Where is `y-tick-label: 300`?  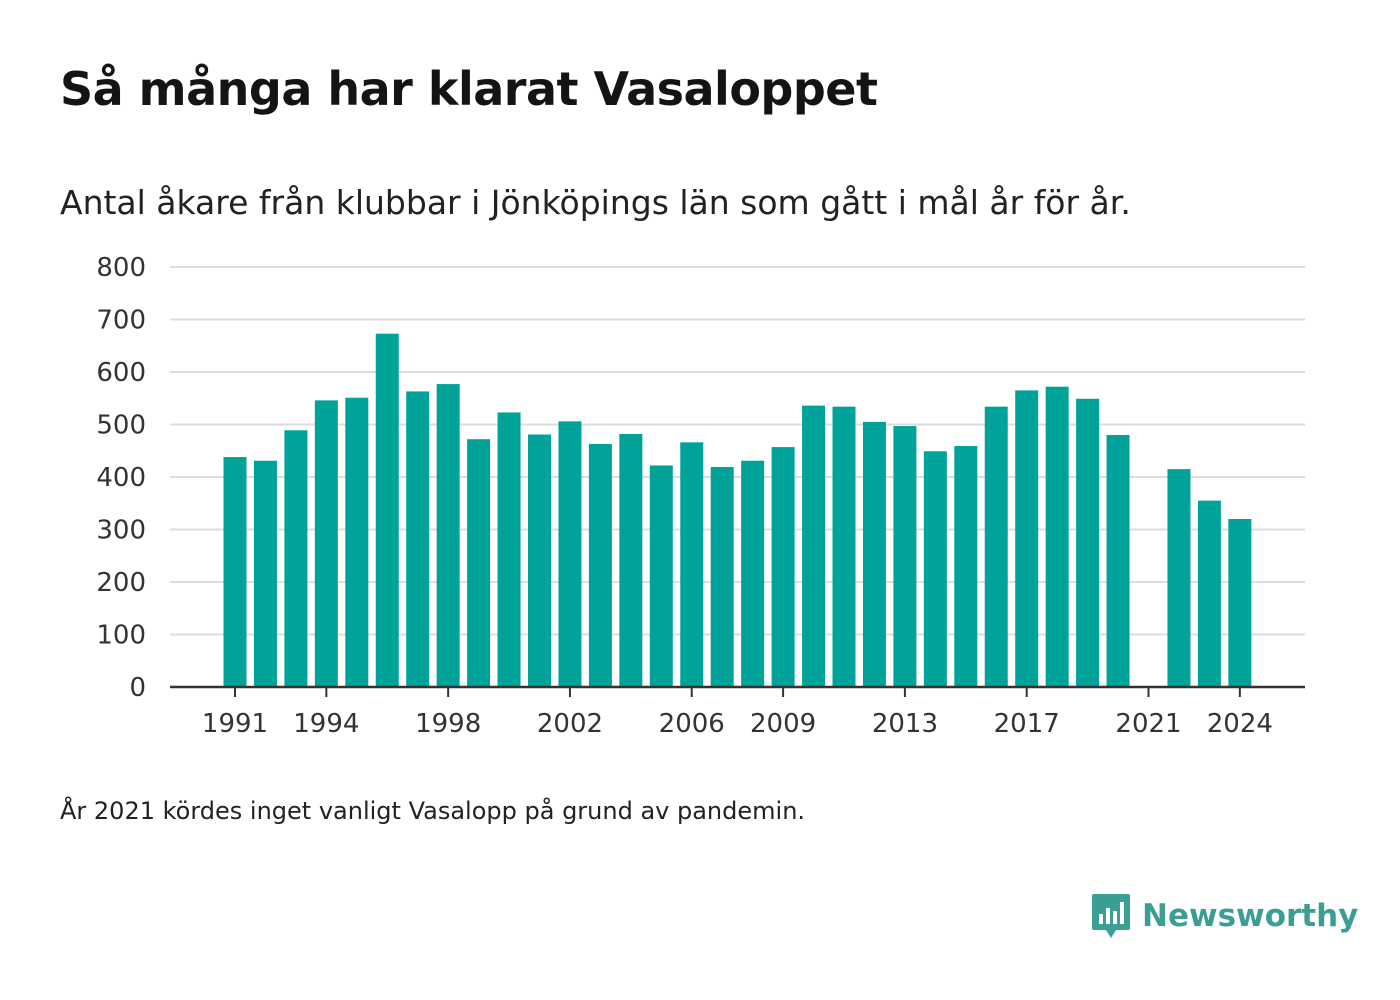 y-tick-label: 300 is located at coordinates (121, 531).